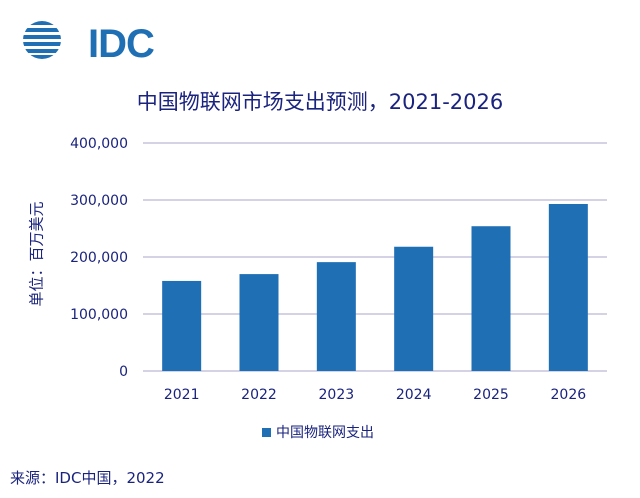 Image resolution: width=640 pixels, height=498 pixels. Describe the element at coordinates (325, 433) in the screenshot. I see `legend-label: 中国物联网支出` at that location.